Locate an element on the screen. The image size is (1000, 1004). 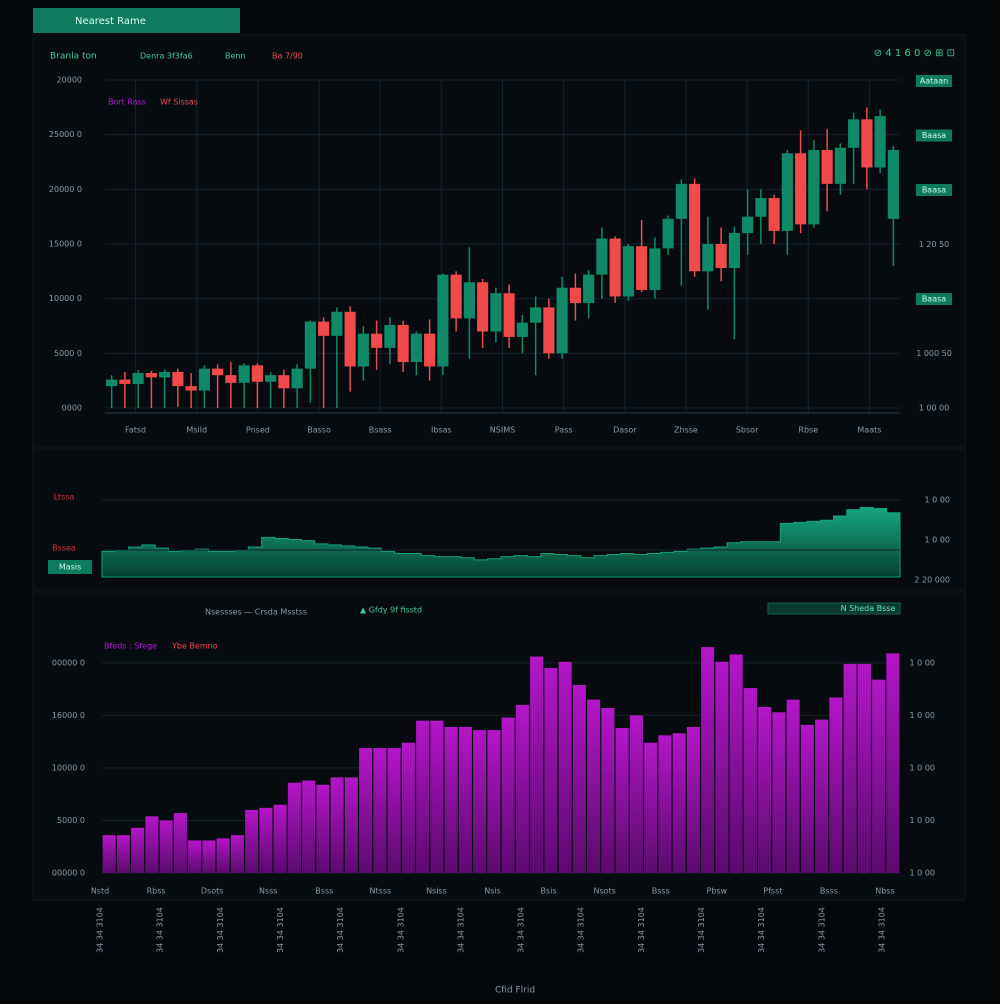
right-label: Aataan is located at coordinates (934, 81).